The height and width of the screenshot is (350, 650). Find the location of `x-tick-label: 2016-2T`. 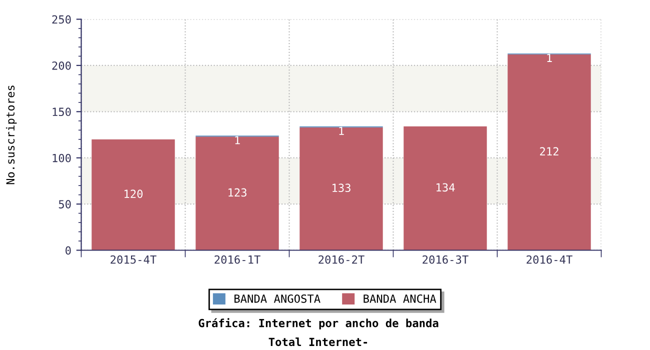

x-tick-label: 2016-2T is located at coordinates (341, 259).